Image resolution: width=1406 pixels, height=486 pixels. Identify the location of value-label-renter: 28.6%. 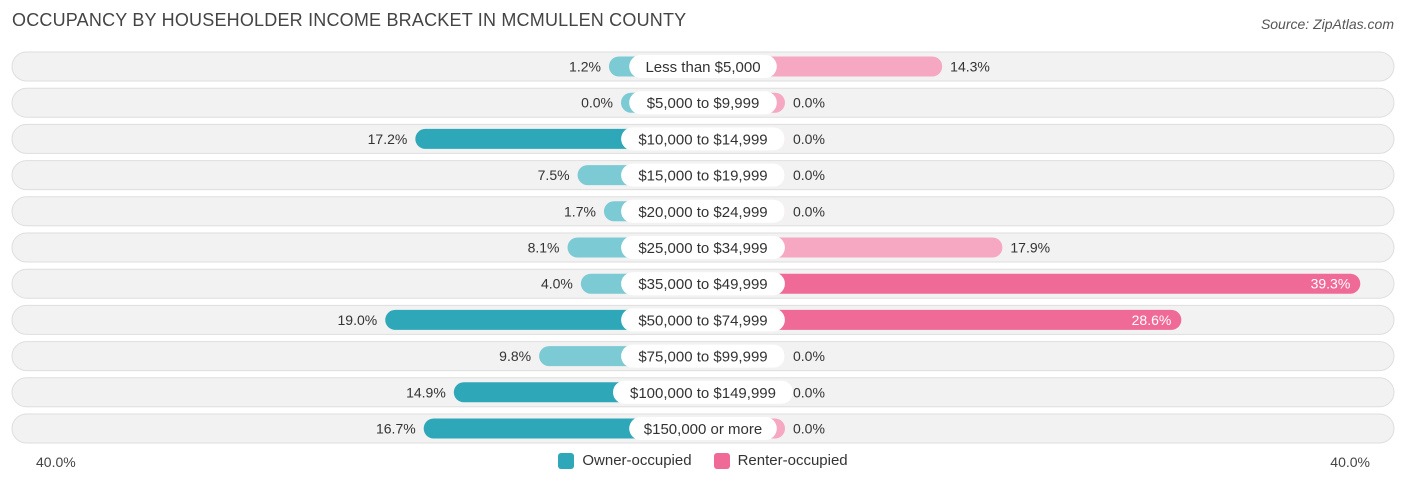
(1152, 320).